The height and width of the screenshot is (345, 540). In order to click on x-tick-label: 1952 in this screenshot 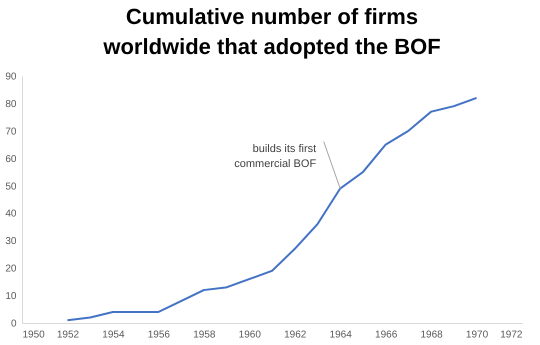, I will do `click(68, 335)`.